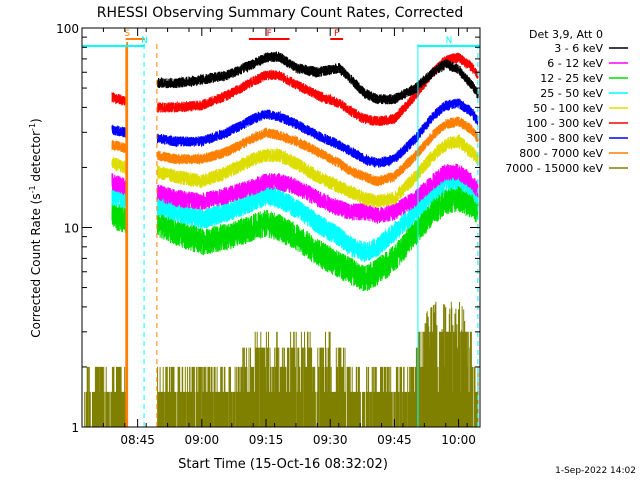 This screenshot has height=480, width=640. Describe the element at coordinates (568, 108) in the screenshot. I see `legend-label-5: 50 - 100 keV` at that location.